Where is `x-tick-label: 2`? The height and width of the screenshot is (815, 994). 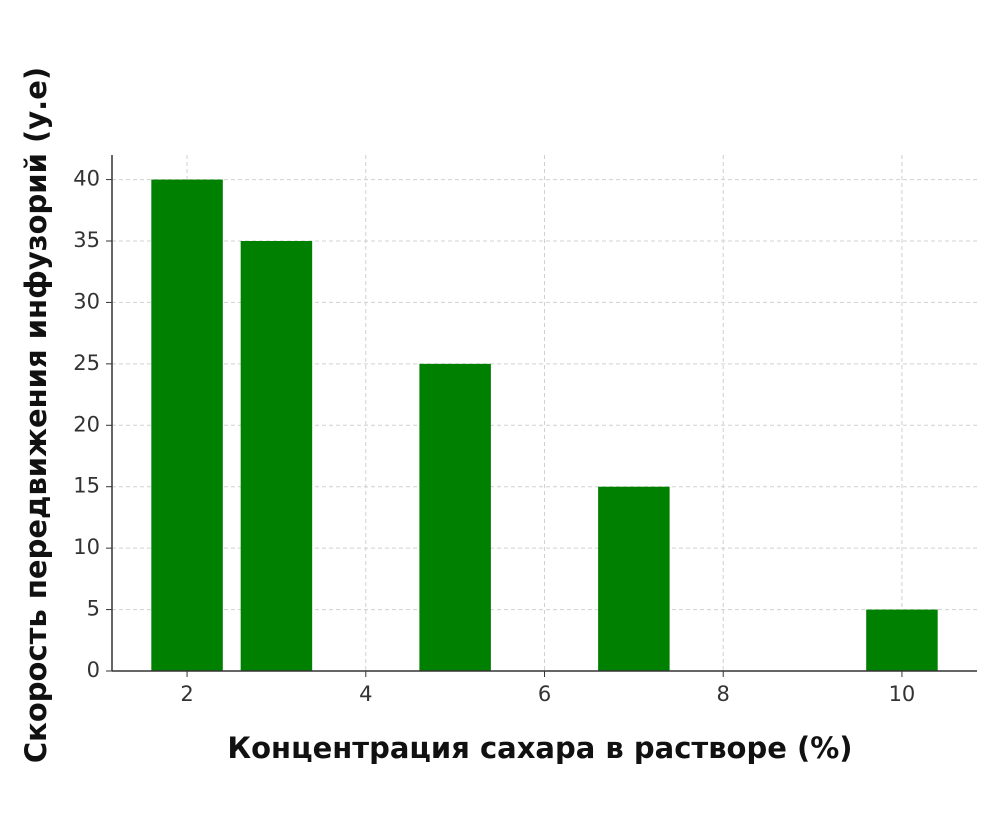
x-tick-label: 2 is located at coordinates (186, 694).